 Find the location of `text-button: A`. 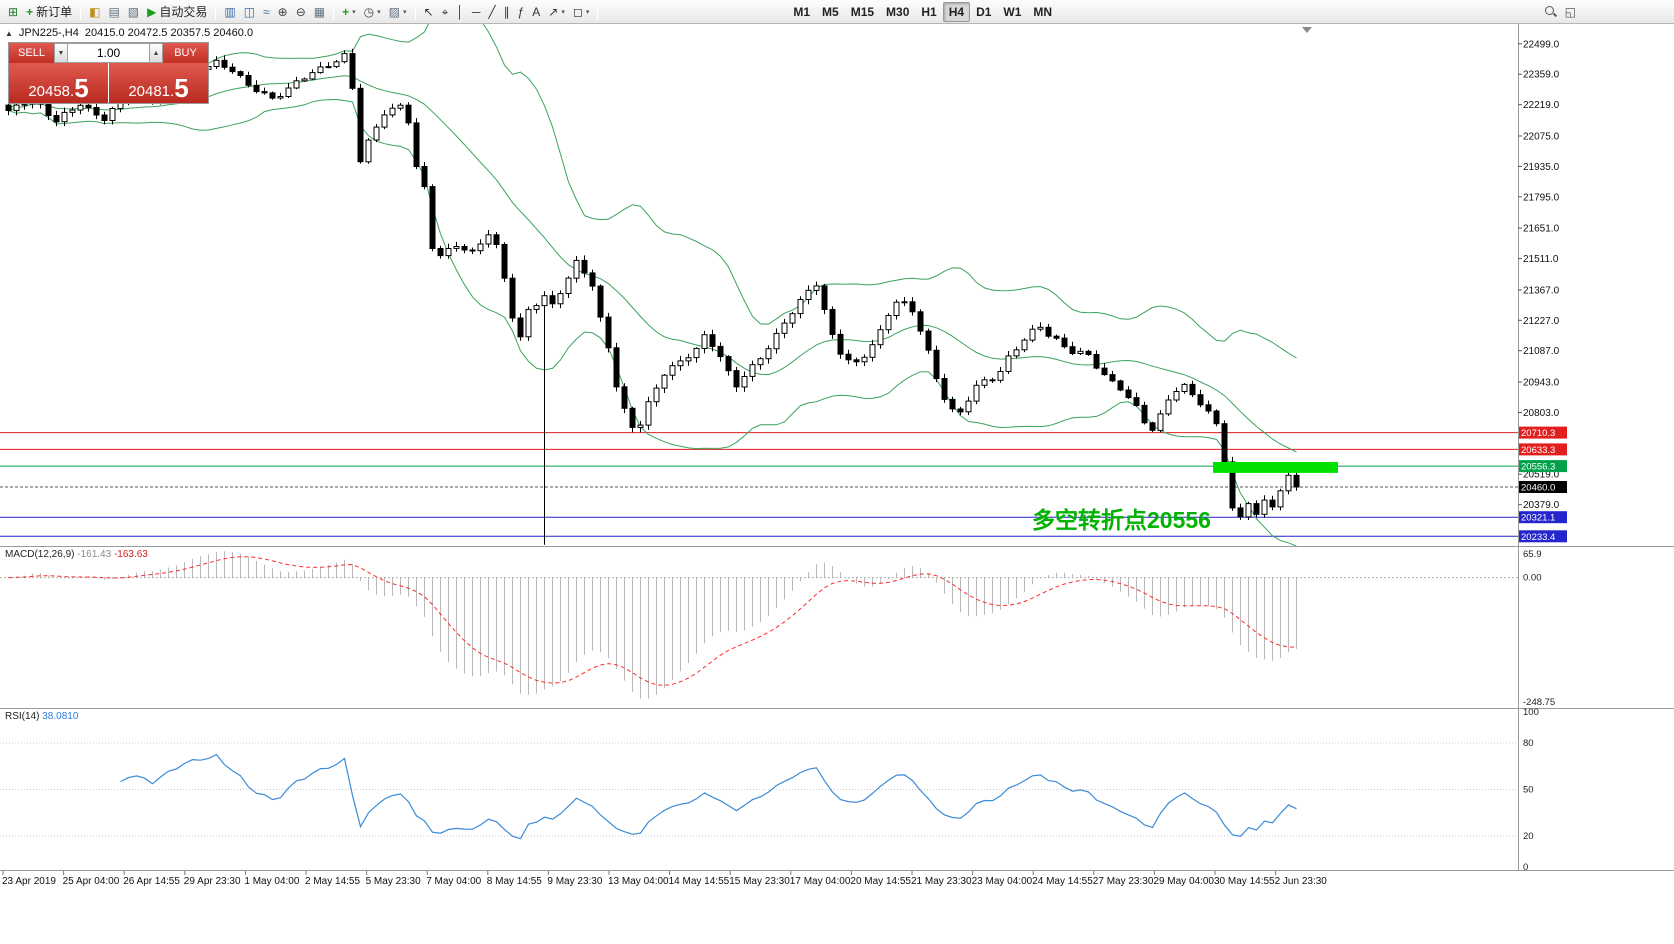

text-button: A is located at coordinates (536, 12).